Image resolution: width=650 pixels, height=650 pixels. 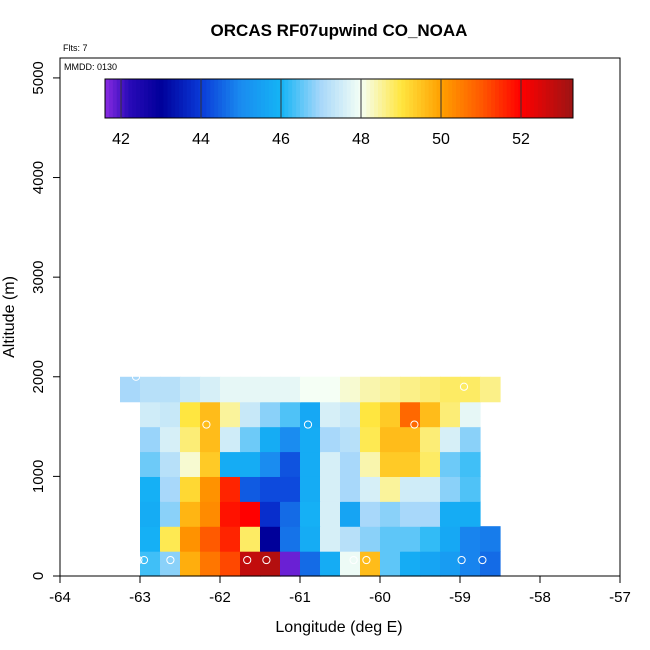 I want to click on y-tick-label: 4000, so click(x=38, y=177).